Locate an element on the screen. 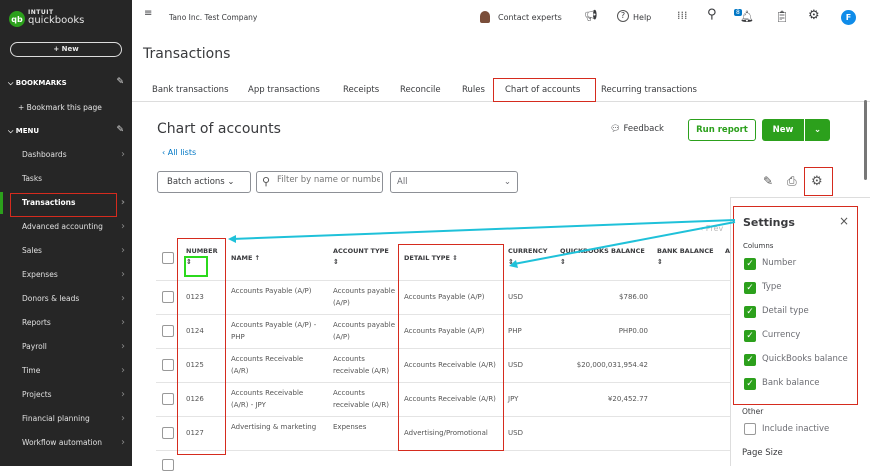 Image resolution: width=870 pixels, height=471 pixels. column-type-checkbox: ✓ is located at coordinates (750, 288).